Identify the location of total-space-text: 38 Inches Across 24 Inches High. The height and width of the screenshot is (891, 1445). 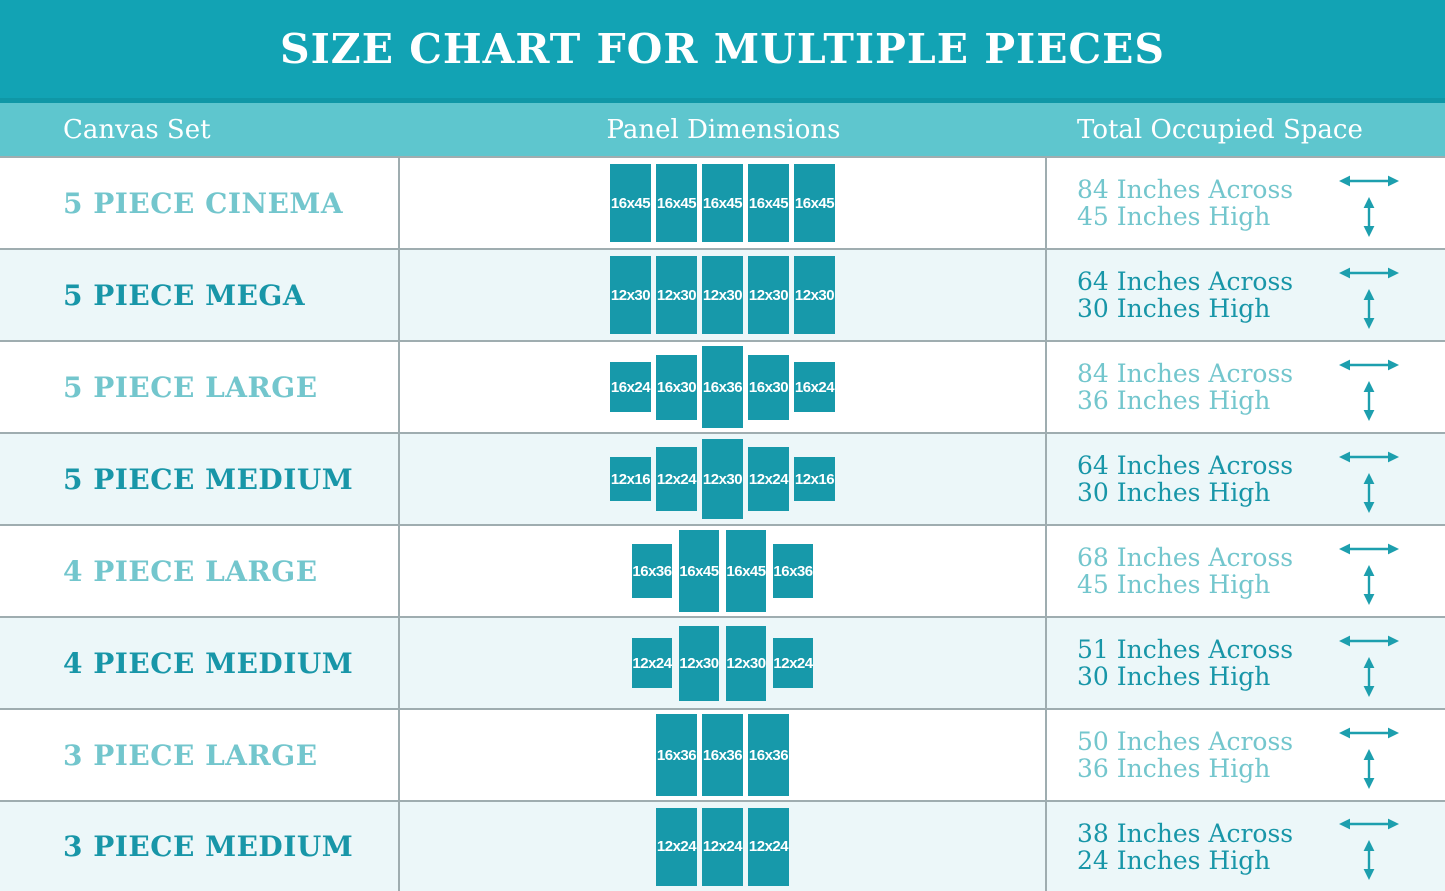
(1185, 847).